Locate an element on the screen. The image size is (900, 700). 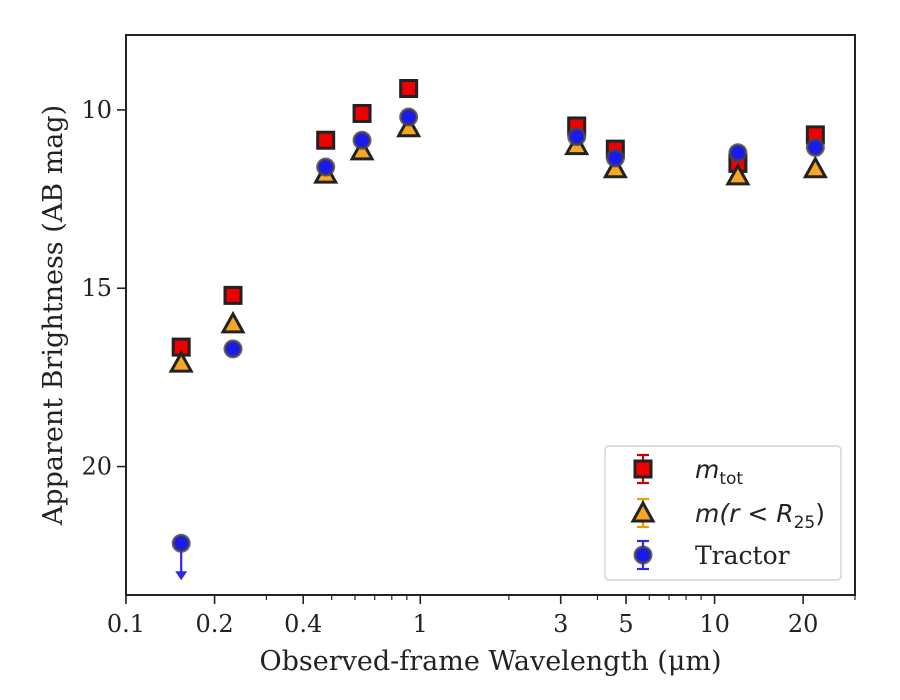
legend-marker-triangle is located at coordinates (643, 511).